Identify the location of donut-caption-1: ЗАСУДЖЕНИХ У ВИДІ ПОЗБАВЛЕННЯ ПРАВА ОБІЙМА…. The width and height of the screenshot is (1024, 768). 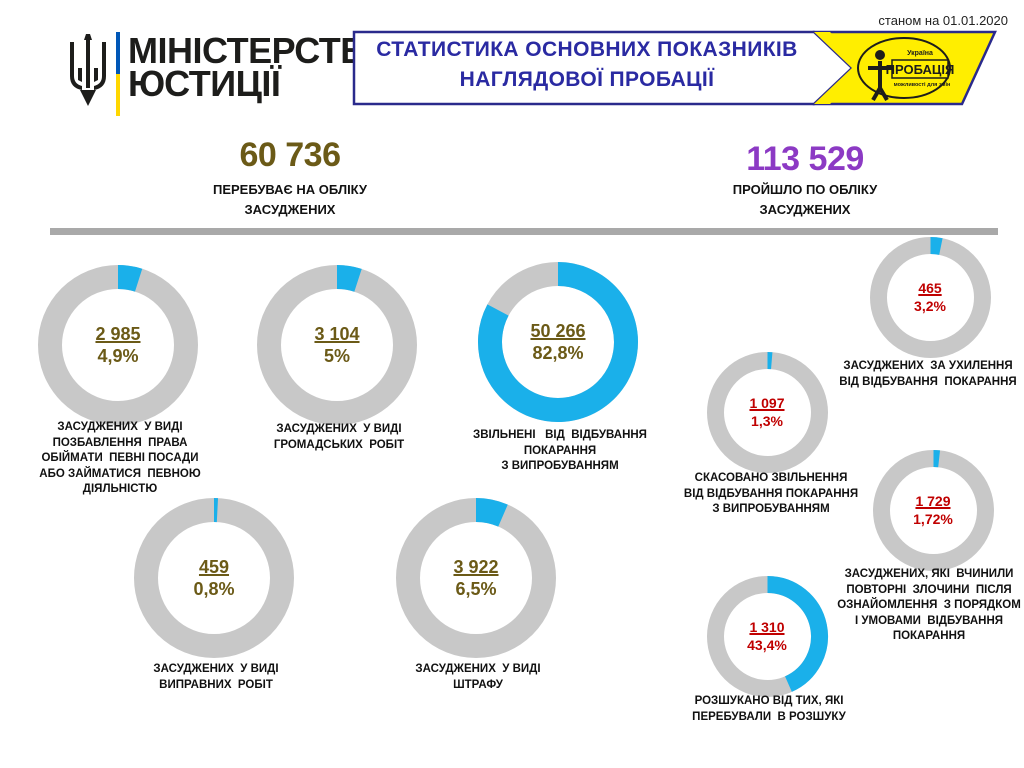
(120, 459).